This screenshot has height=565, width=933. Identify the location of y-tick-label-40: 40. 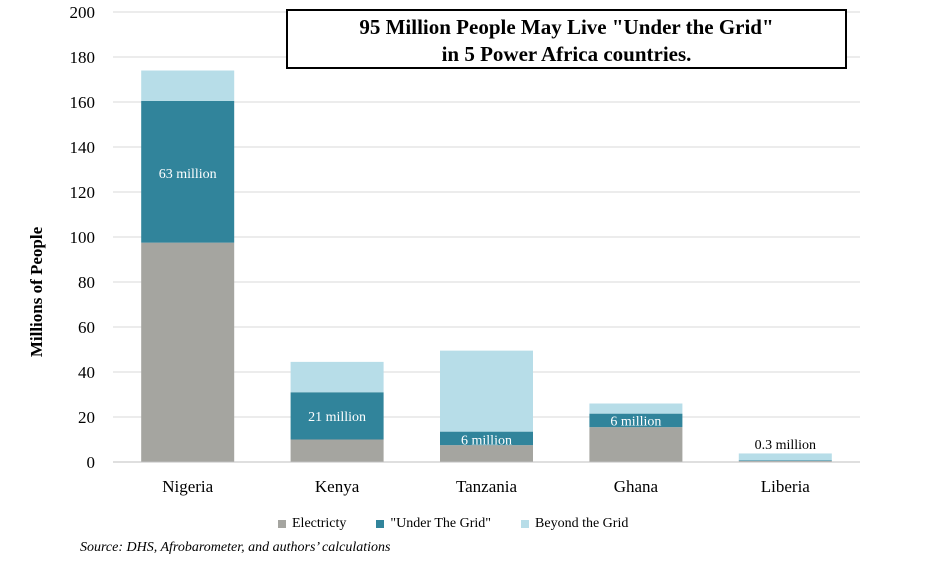
(86, 372).